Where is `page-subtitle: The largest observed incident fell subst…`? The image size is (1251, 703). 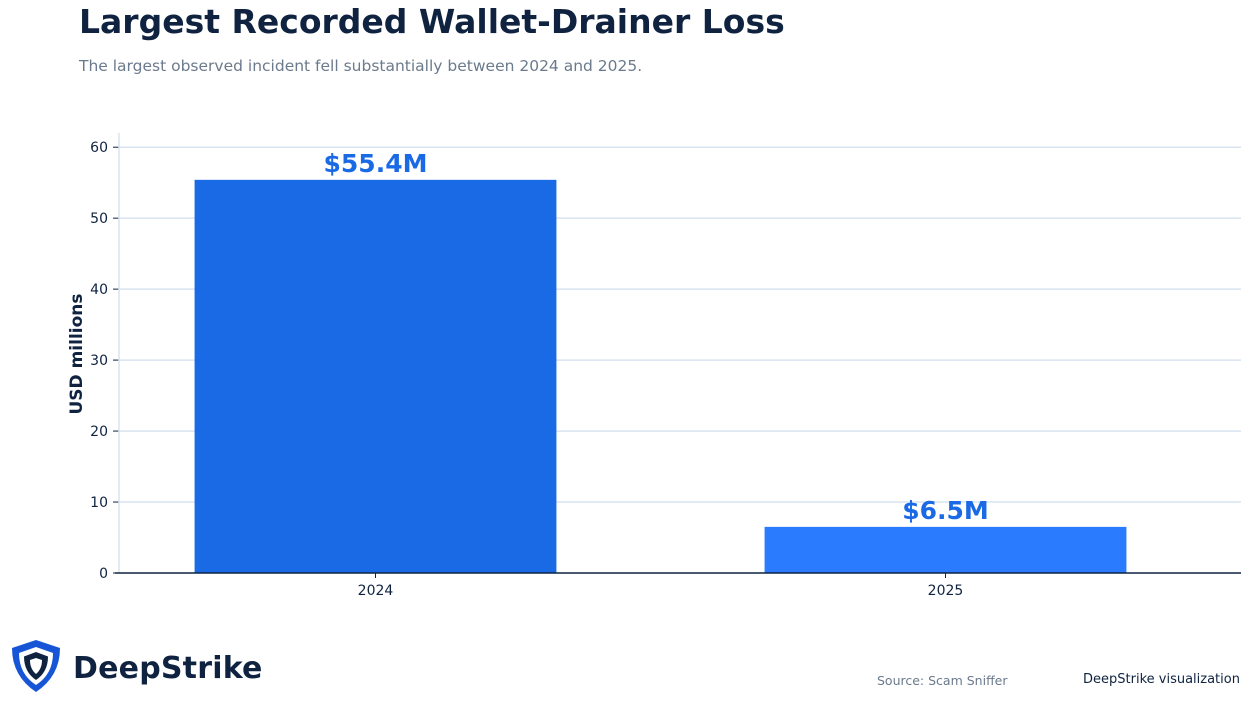
page-subtitle: The largest observed incident fell subst… is located at coordinates (361, 66).